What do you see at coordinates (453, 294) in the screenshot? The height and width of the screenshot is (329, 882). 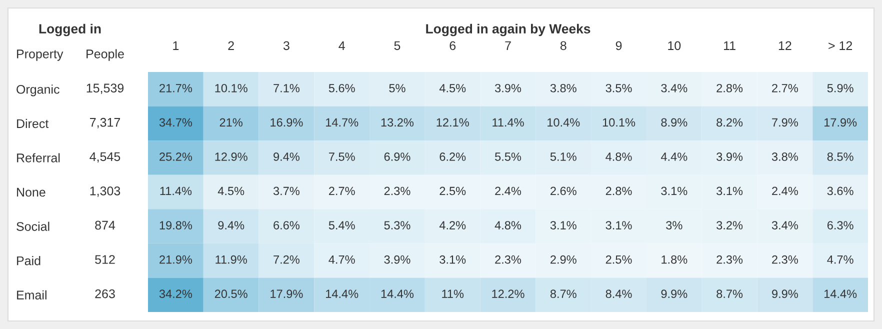 I see `data-label: 11%` at bounding box center [453, 294].